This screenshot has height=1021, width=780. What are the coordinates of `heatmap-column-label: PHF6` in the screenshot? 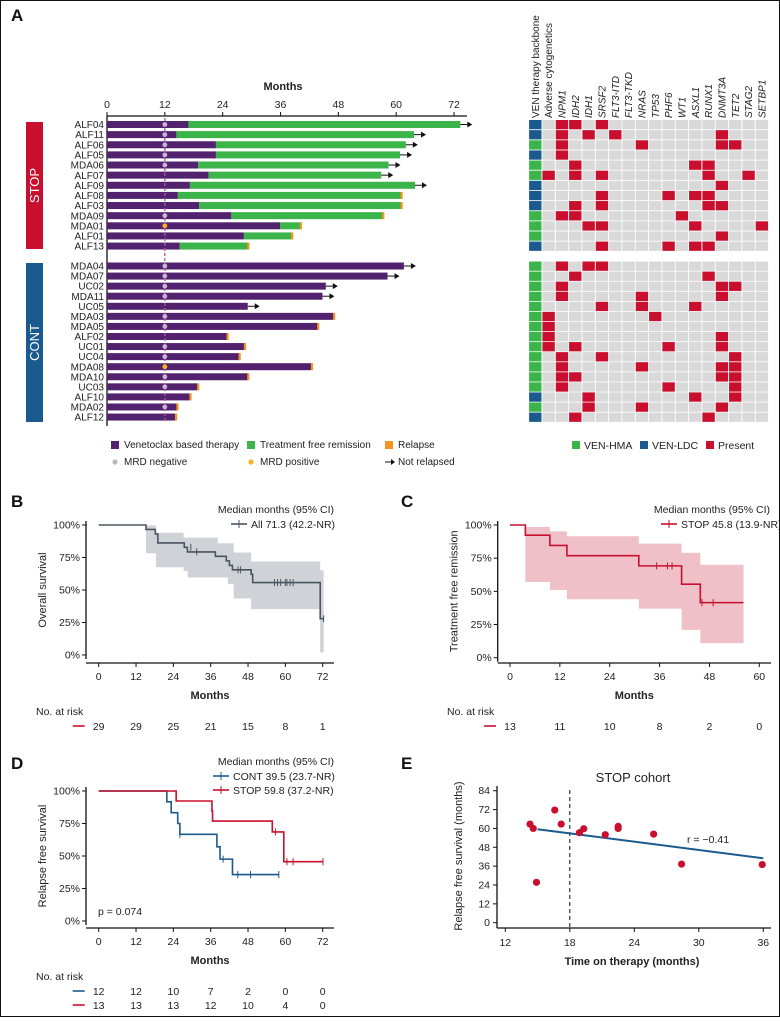 It's located at (669, 105).